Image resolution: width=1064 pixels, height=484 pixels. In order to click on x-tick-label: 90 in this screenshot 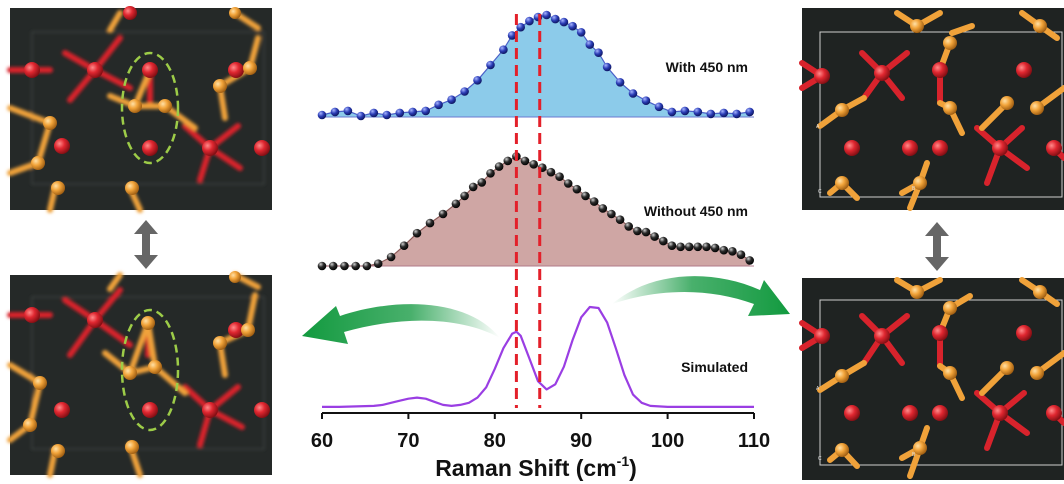, I will do `click(581, 441)`.